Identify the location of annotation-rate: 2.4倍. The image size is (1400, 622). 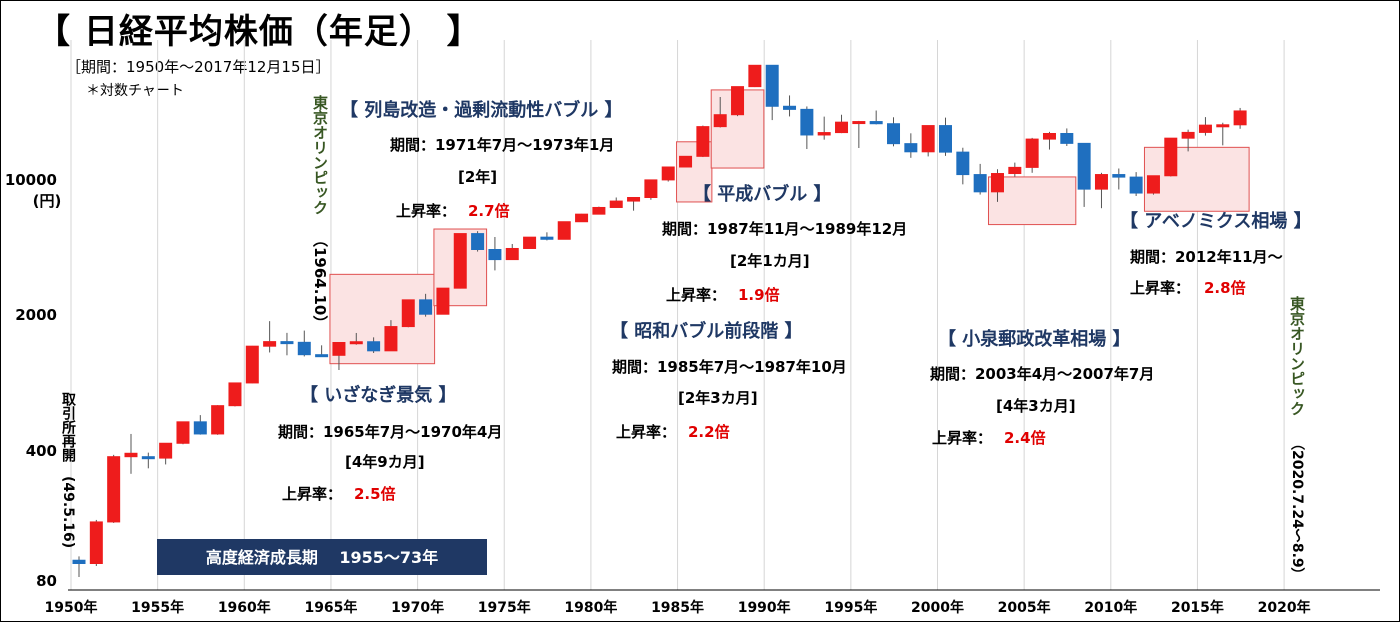
(1025, 438).